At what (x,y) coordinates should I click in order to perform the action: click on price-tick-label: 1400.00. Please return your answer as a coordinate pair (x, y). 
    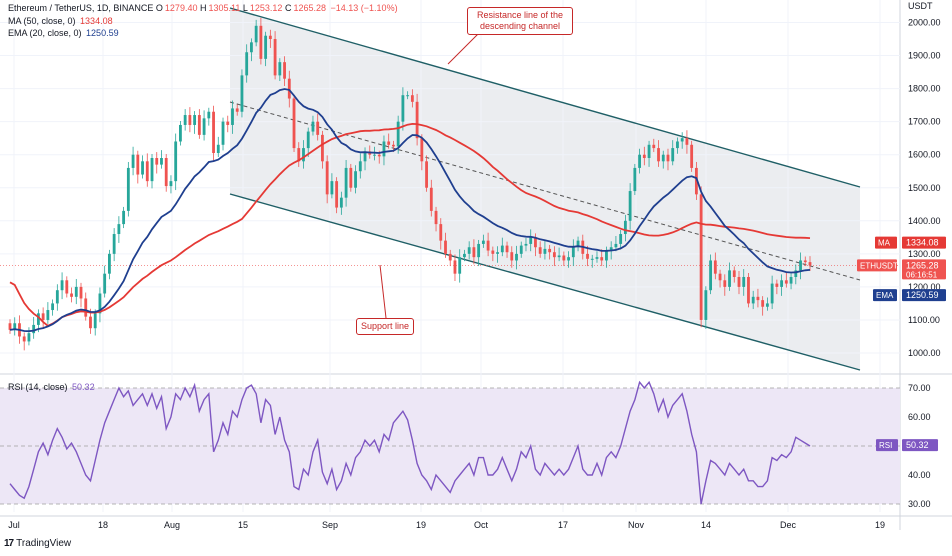
    Looking at the image, I should click on (924, 221).